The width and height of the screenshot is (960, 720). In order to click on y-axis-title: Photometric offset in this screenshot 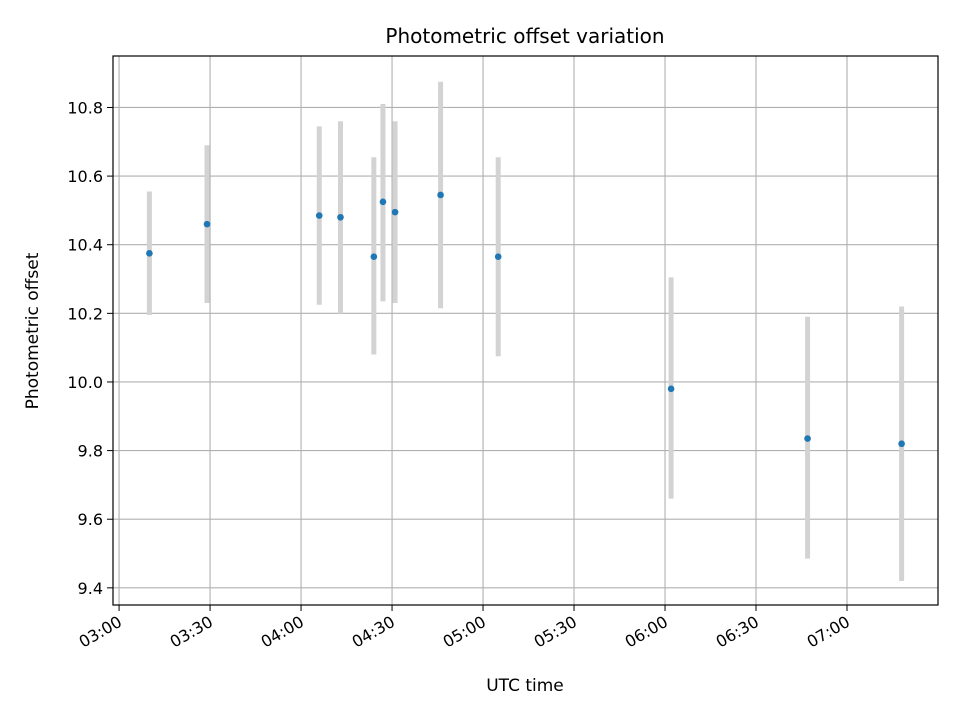, I will do `click(33, 330)`.